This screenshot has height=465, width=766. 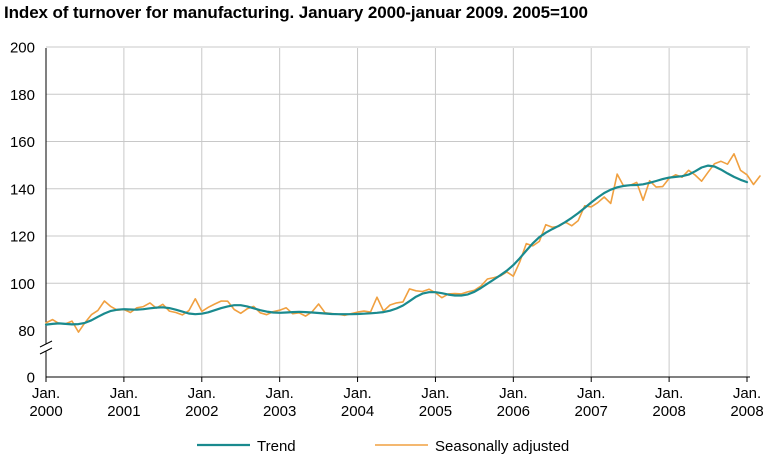 What do you see at coordinates (22, 95) in the screenshot?
I see `y-tick-label: 180` at bounding box center [22, 95].